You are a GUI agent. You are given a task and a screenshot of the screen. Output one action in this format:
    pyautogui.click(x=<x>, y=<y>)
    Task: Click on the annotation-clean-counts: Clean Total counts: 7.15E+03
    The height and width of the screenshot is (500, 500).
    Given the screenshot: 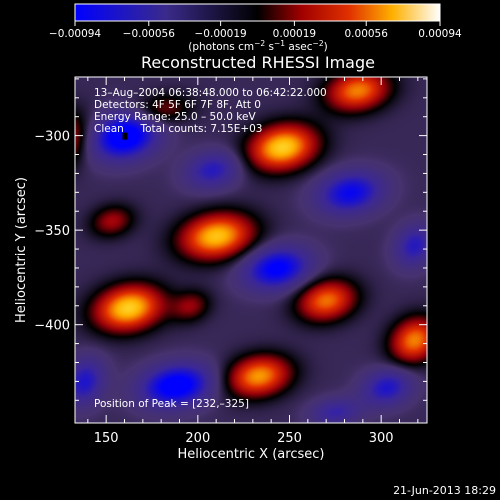 What is the action you would take?
    pyautogui.click(x=178, y=129)
    